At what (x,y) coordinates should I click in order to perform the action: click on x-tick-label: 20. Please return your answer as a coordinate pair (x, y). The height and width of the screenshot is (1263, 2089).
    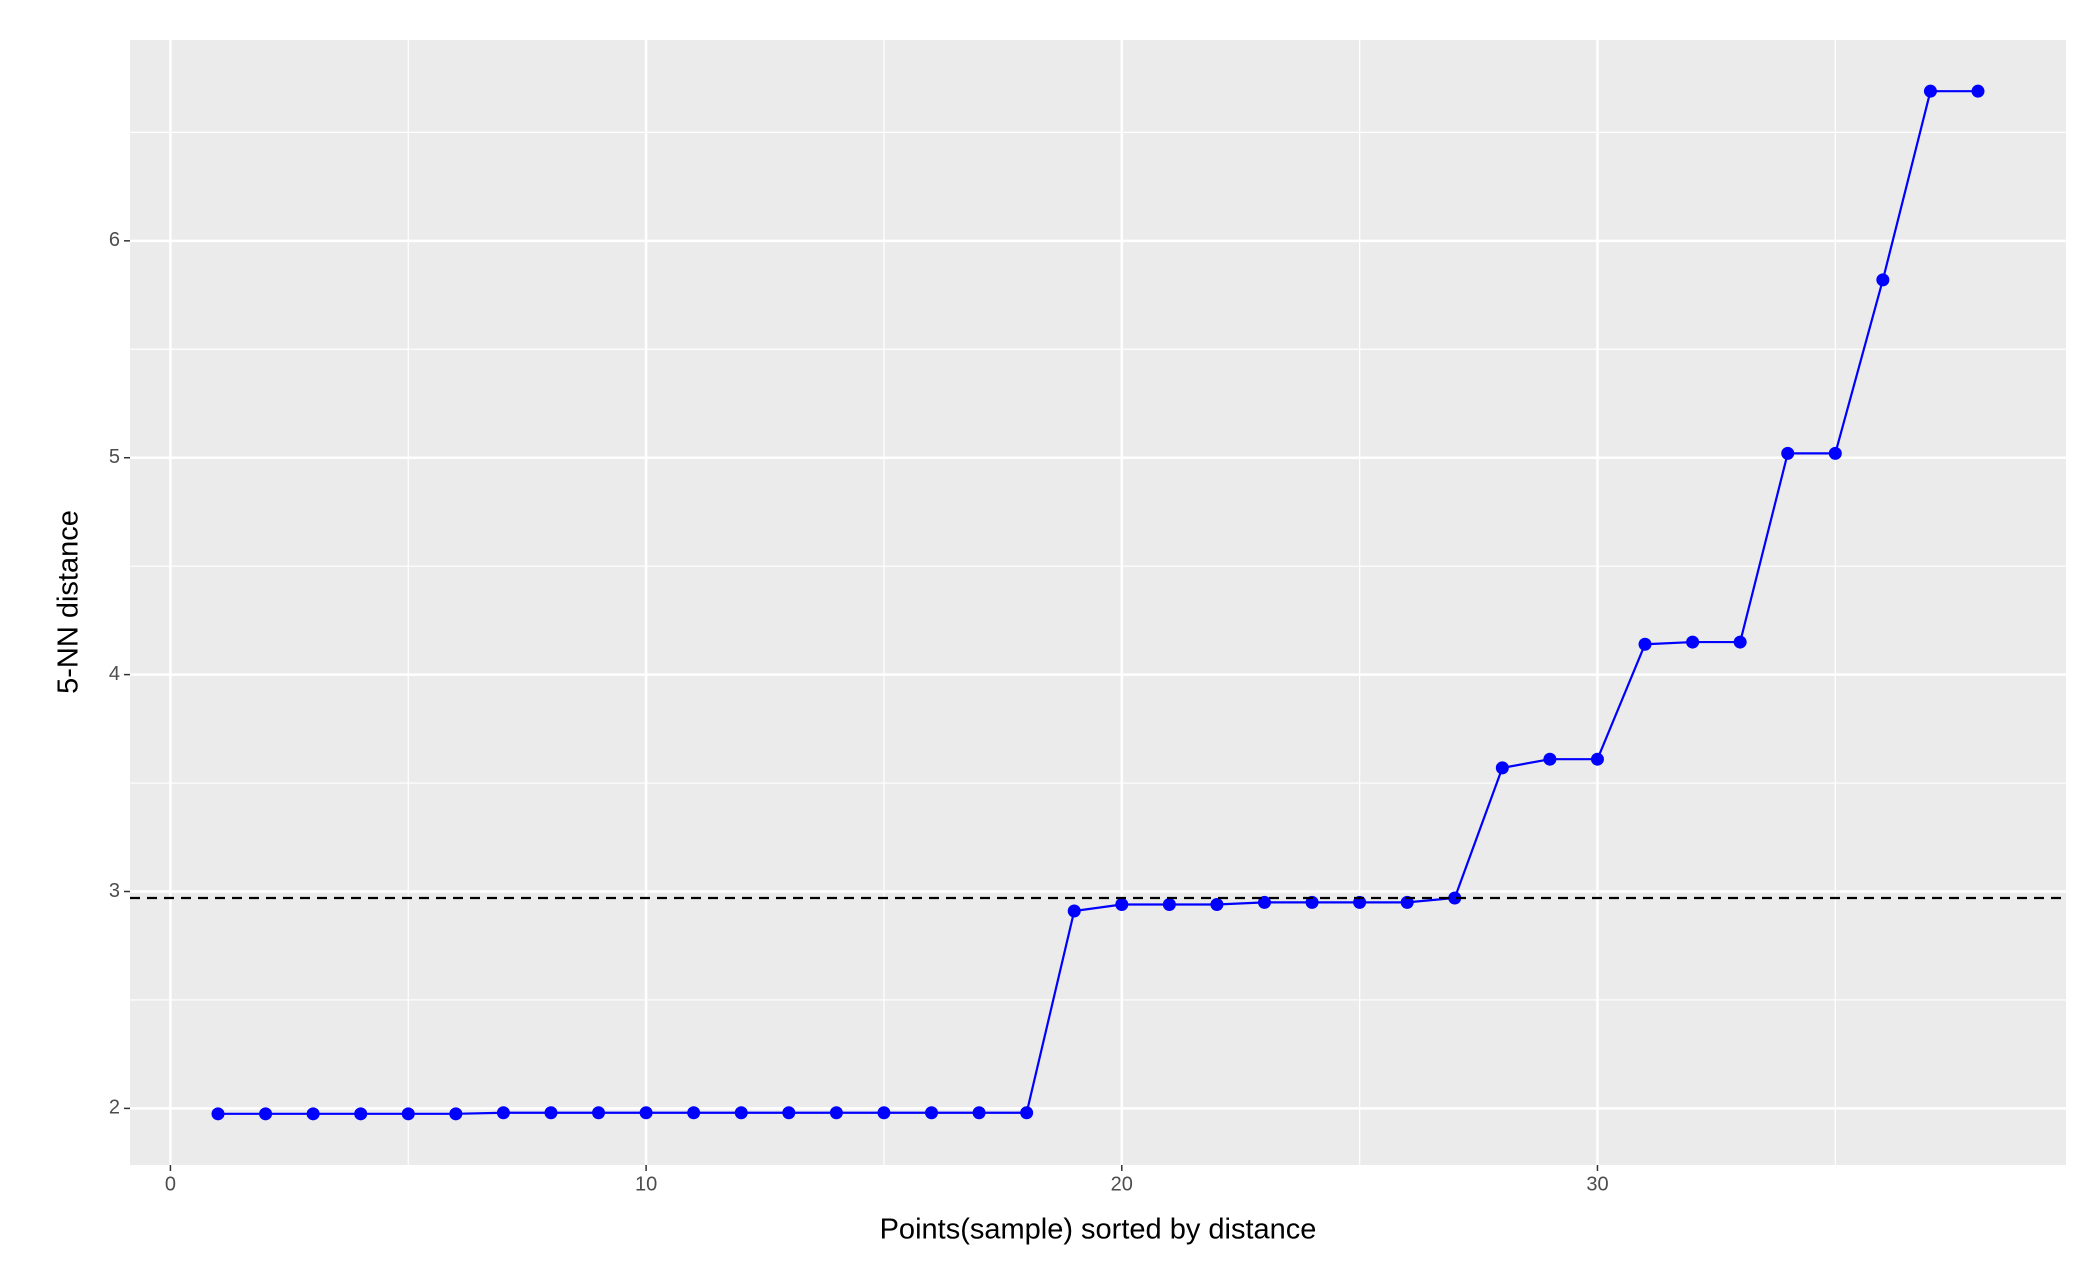
    Looking at the image, I should click on (1122, 1184).